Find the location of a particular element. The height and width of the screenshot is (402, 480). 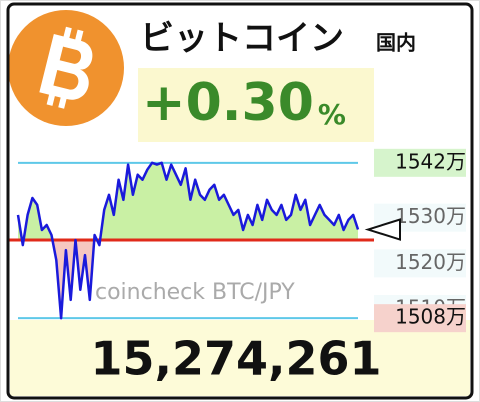

logo-b is located at coordinates (66, 67).